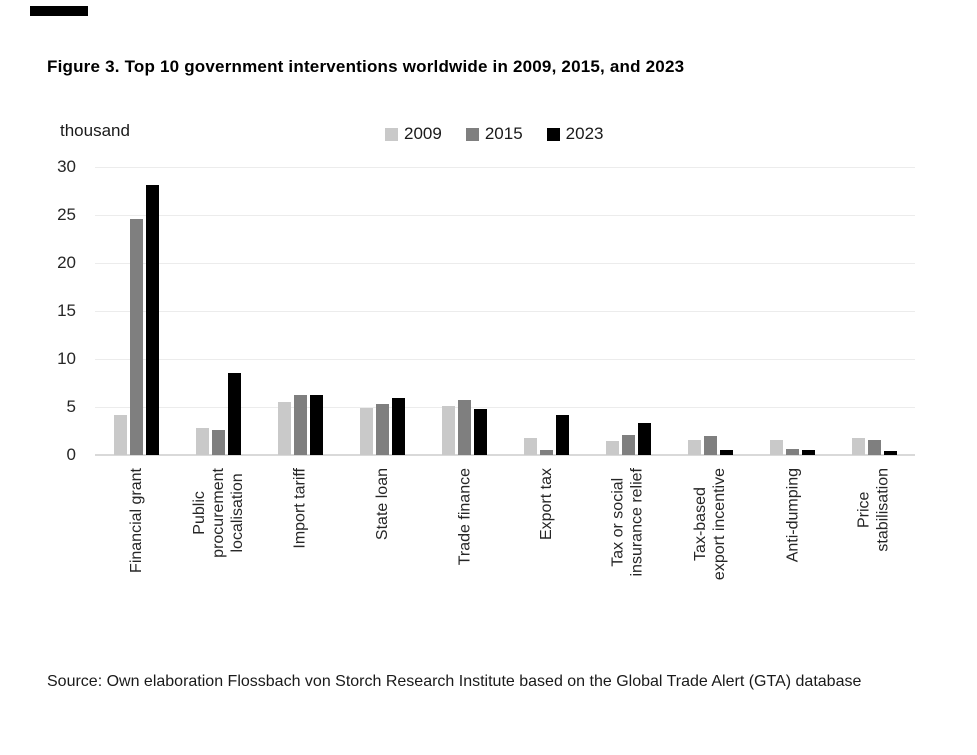  Describe the element at coordinates (66, 166) in the screenshot. I see `y-axis-tick-label-30: 30` at that location.